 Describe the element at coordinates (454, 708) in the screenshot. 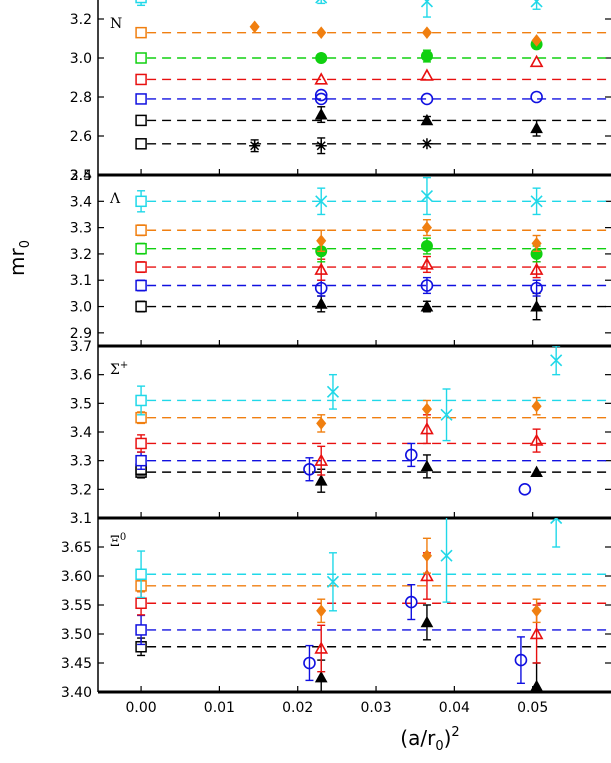

I see `x-tick-label: 0.04` at that location.